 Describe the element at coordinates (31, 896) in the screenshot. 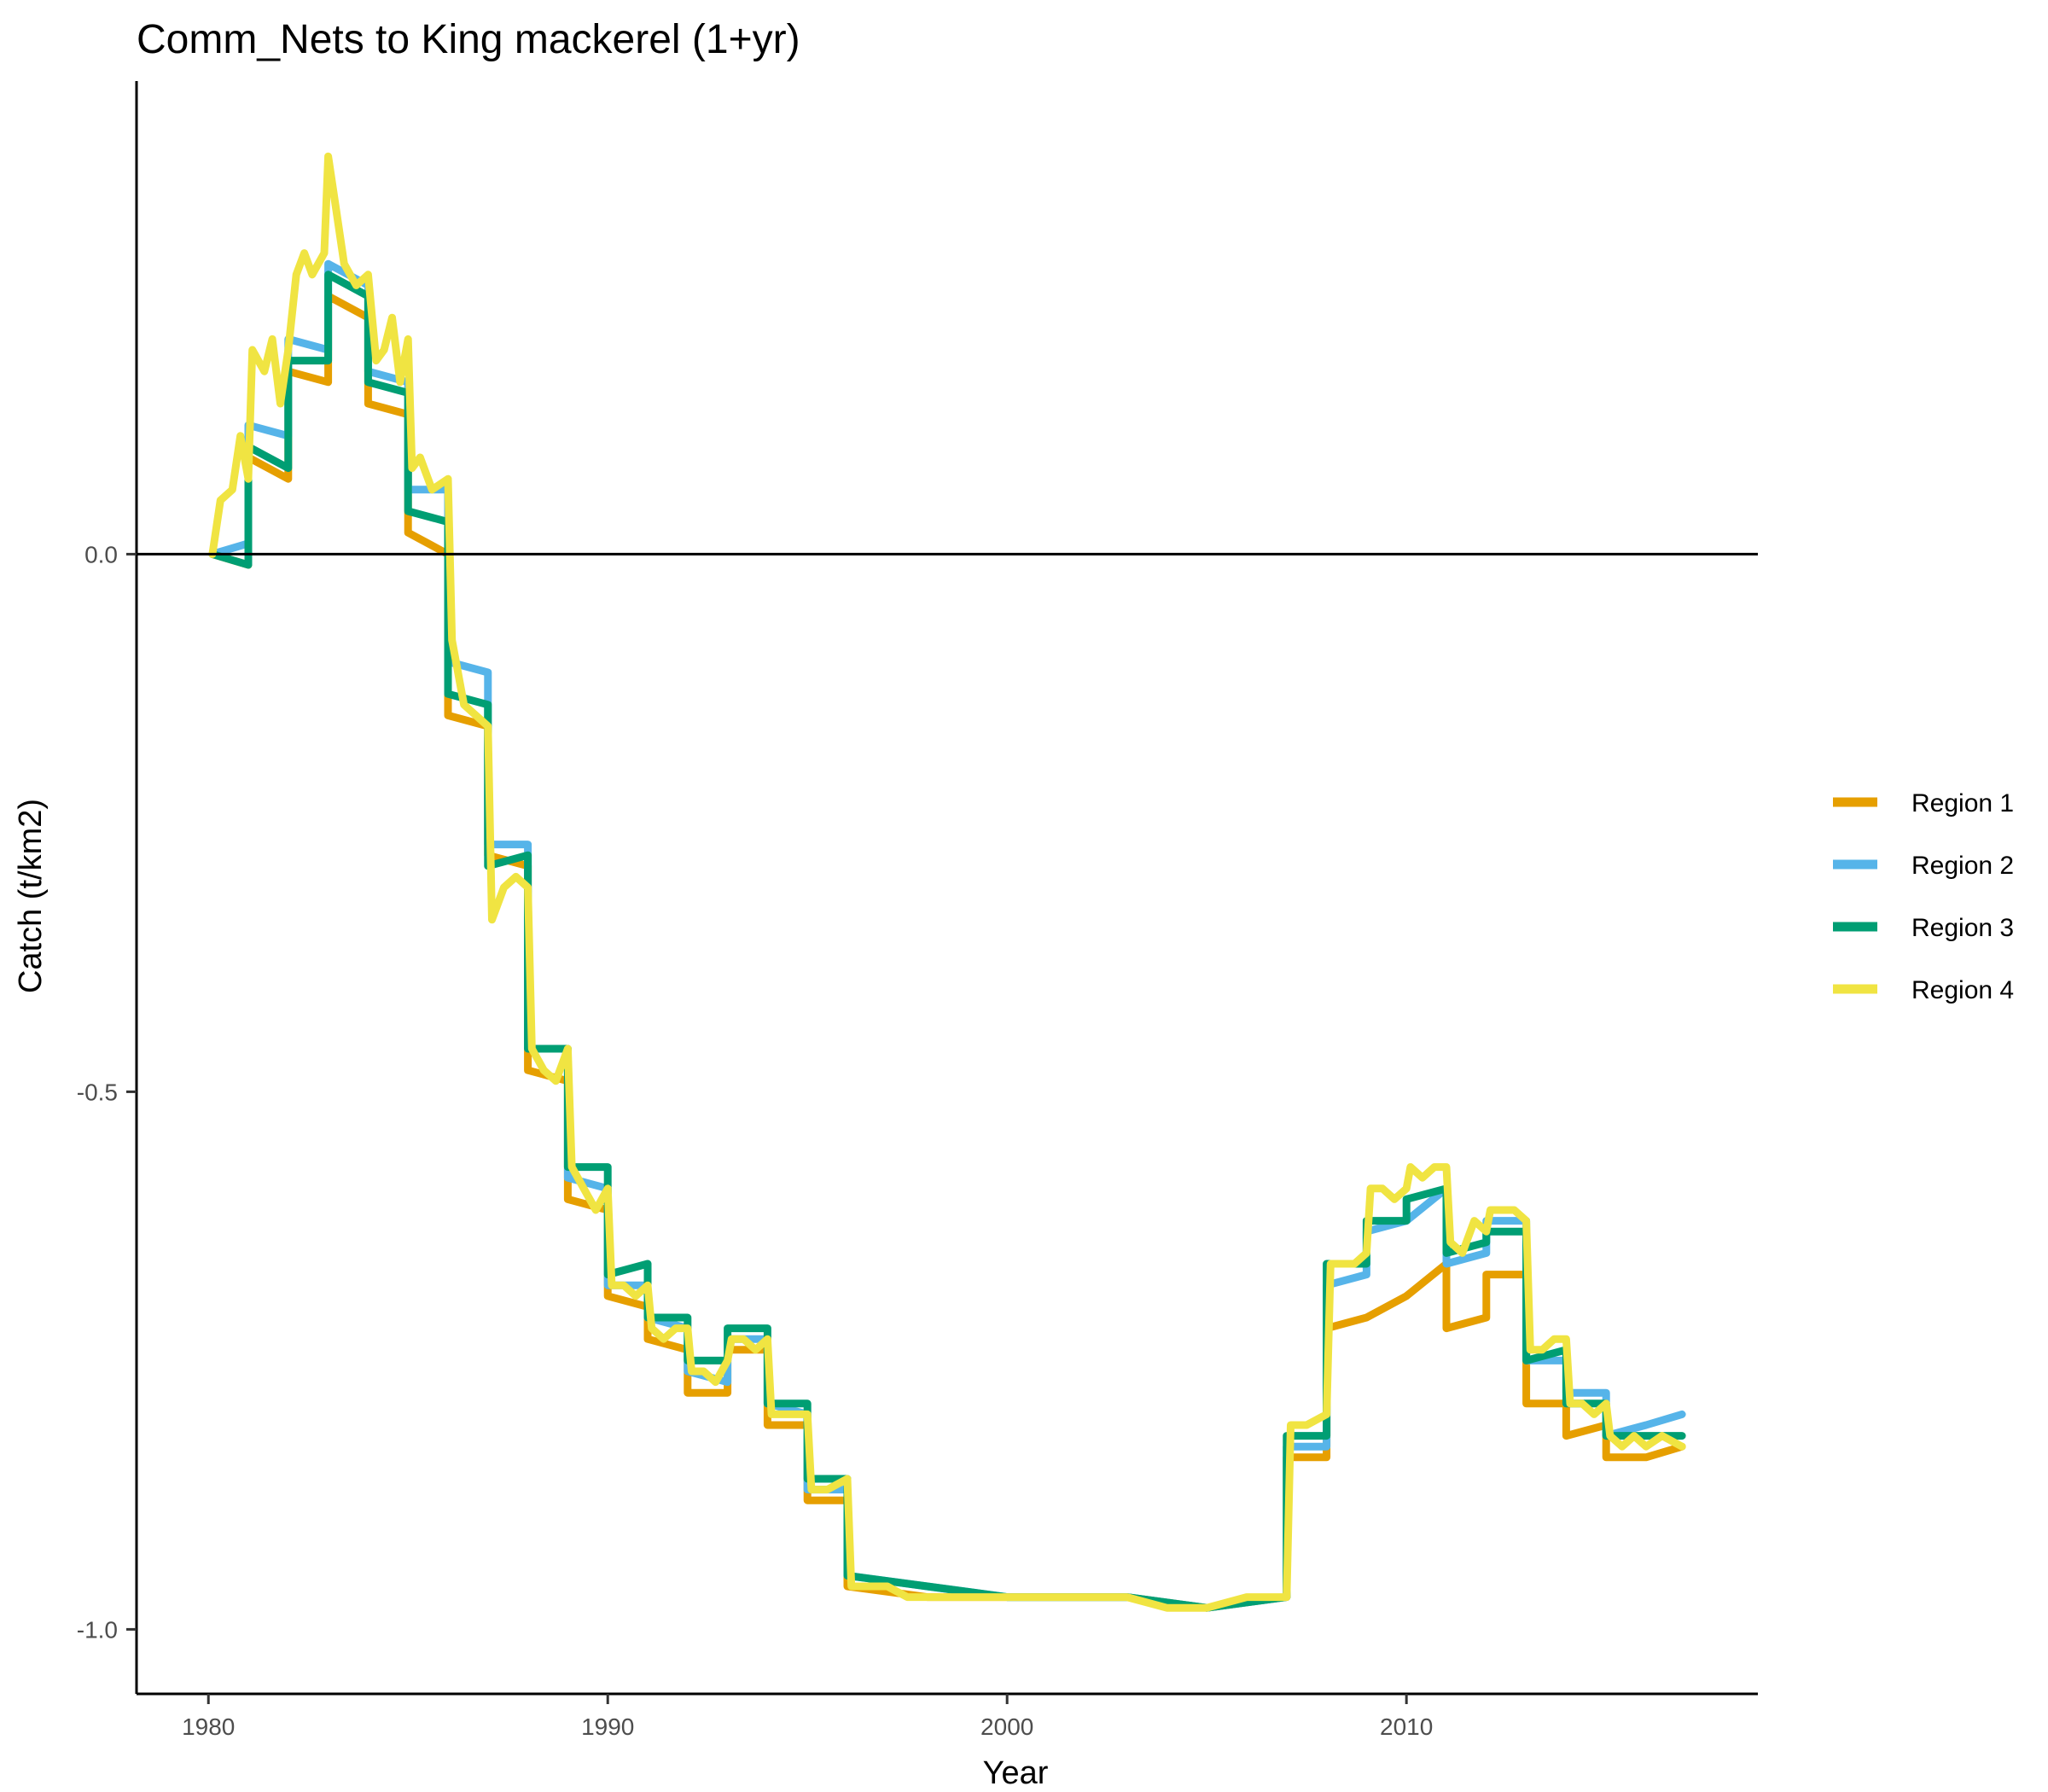

I see `y-axis-title: Catch (t/km2)` at that location.